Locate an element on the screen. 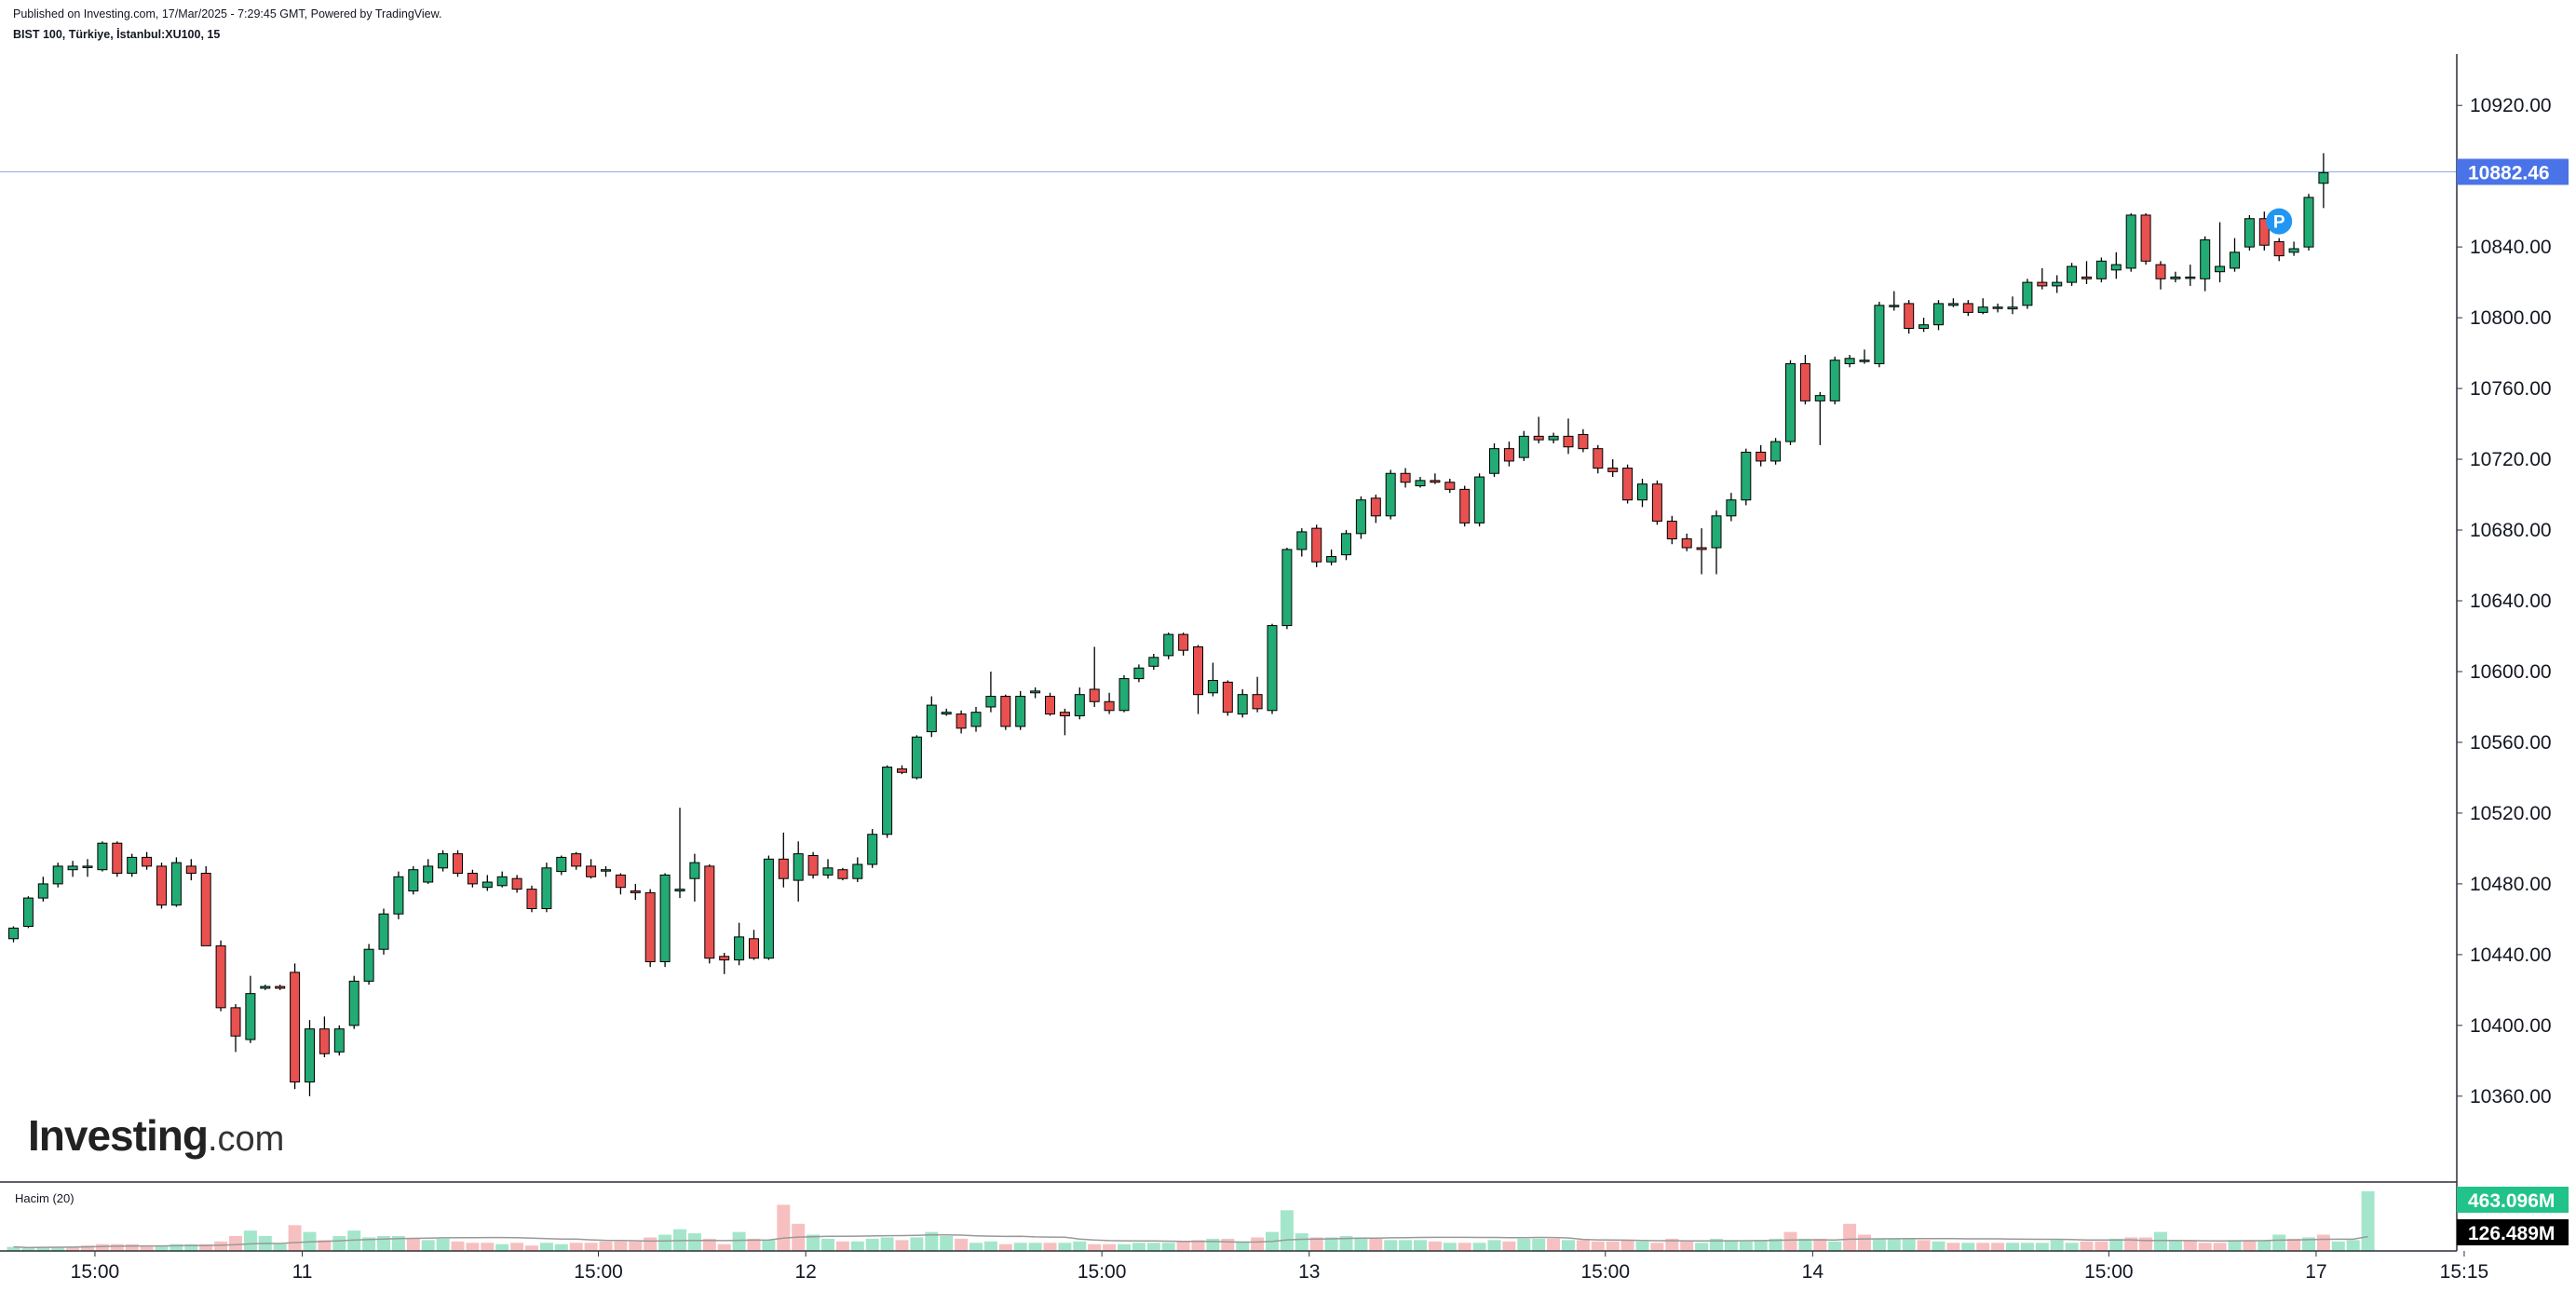 This screenshot has height=1291, width=2576. y-tick-label: 10920.00 is located at coordinates (2511, 106).